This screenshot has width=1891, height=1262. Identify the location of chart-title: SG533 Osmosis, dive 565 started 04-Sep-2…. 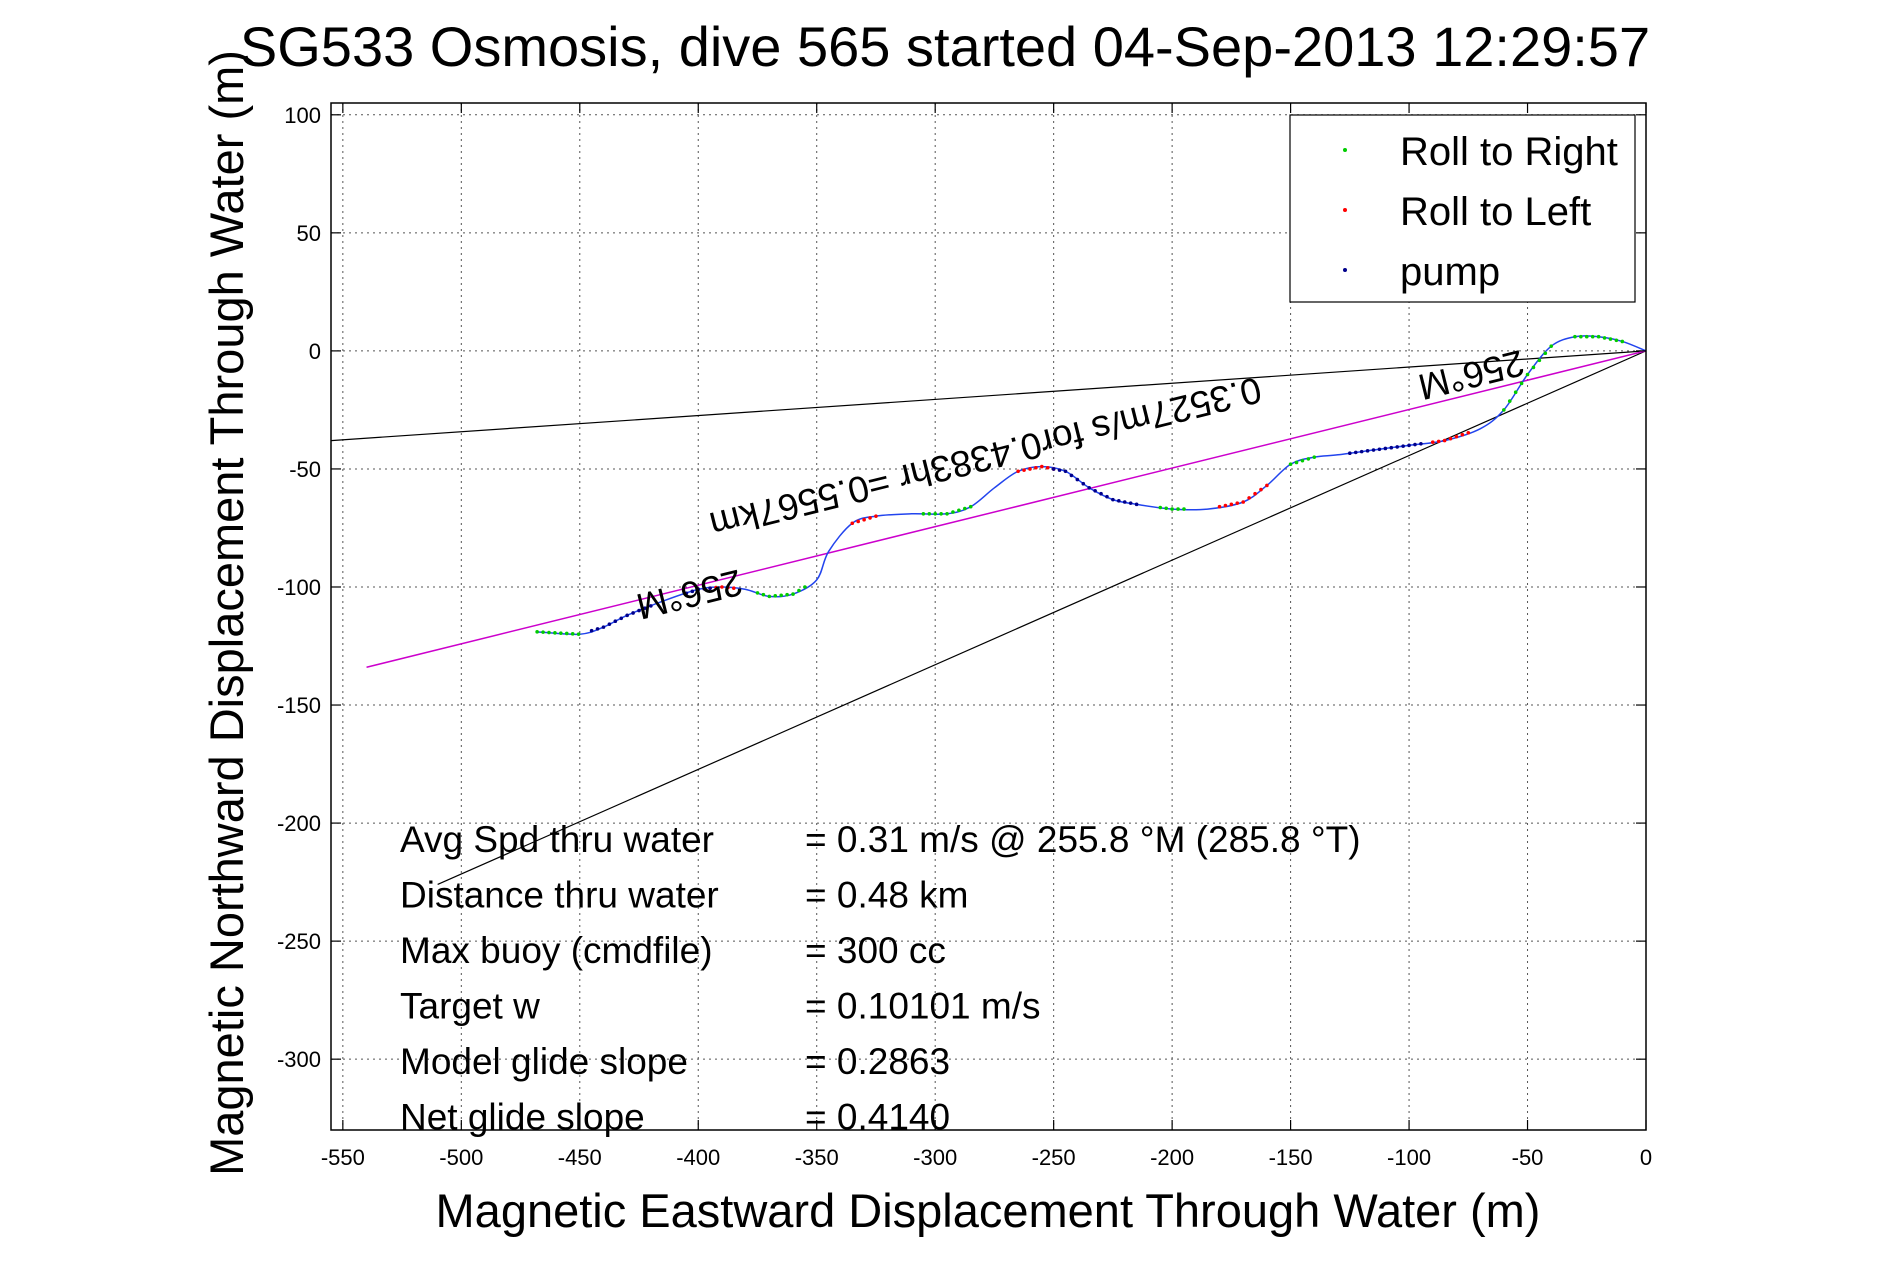
(945, 46).